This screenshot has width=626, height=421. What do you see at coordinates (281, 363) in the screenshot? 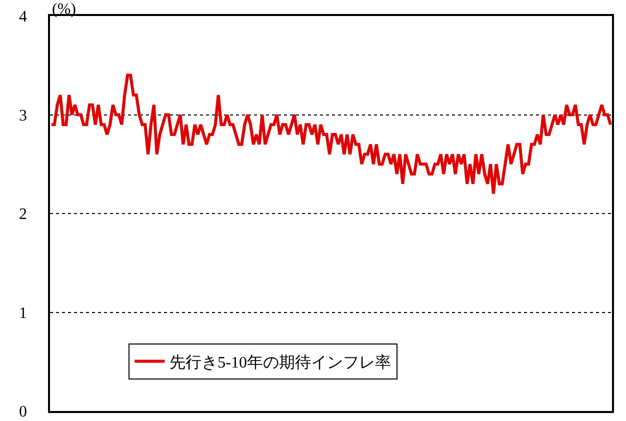
I see `legend-label: 先行き5-10年の期待インフレ率` at bounding box center [281, 363].